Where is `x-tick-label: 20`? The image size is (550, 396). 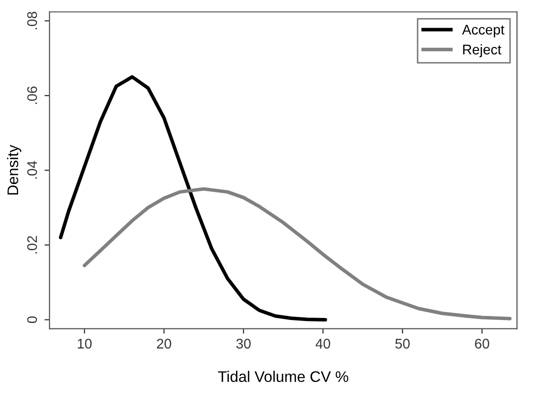 x-tick-label: 20 is located at coordinates (164, 343).